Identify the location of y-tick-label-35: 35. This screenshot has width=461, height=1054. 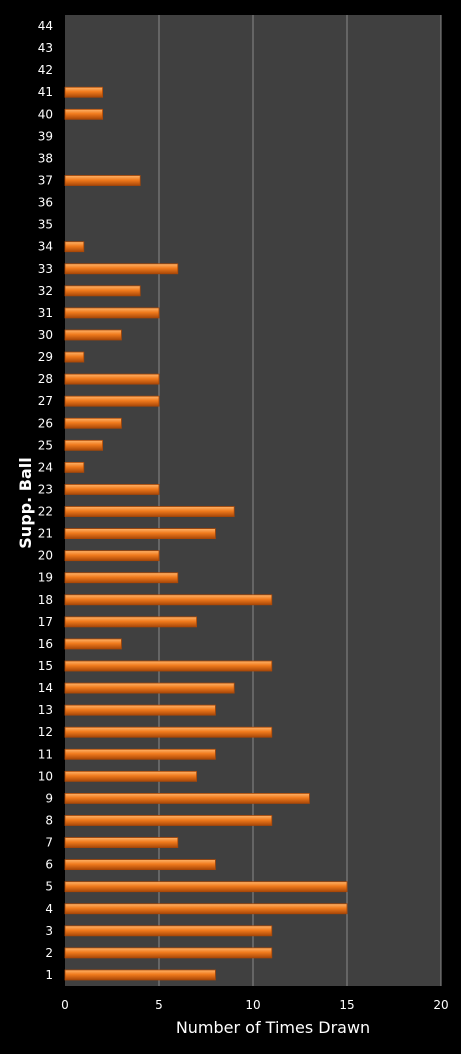
(45, 225).